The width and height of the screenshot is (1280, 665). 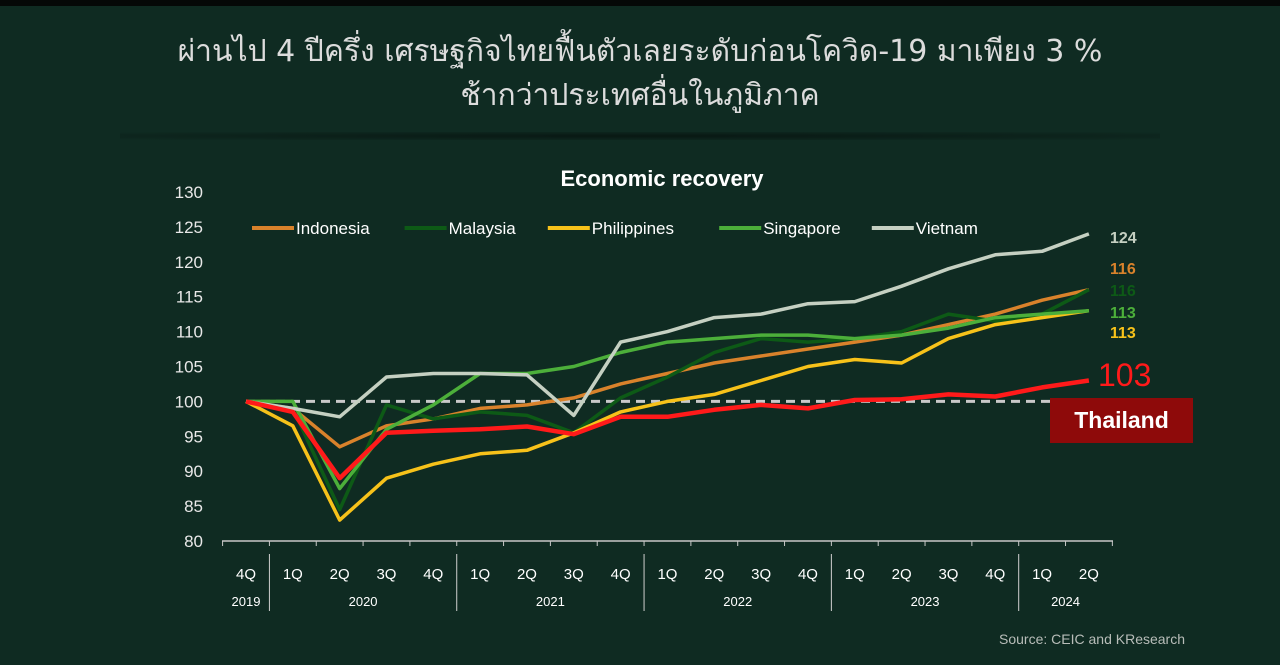 What do you see at coordinates (802, 228) in the screenshot?
I see `legend-label-singapore: Singapore` at bounding box center [802, 228].